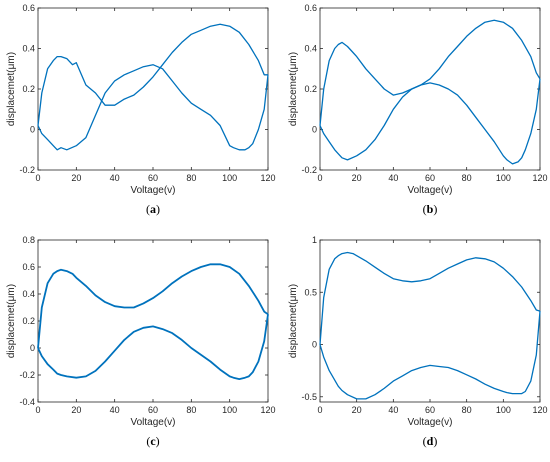  I want to click on y-tick-label: 0.5, so click(310, 292).